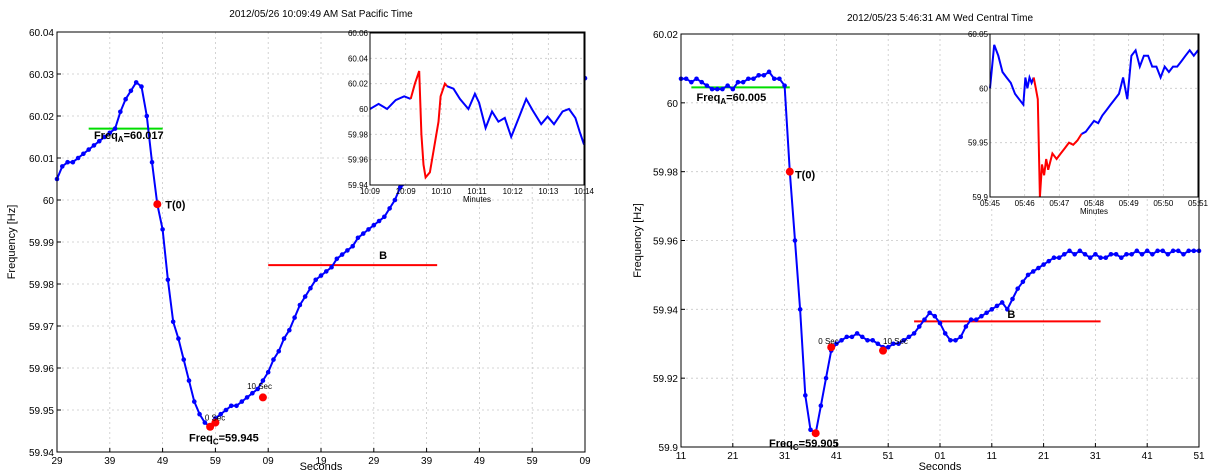 The width and height of the screenshot is (1210, 476). Describe the element at coordinates (41, 75) in the screenshot. I see `y-tick-label: 60.03` at that location.